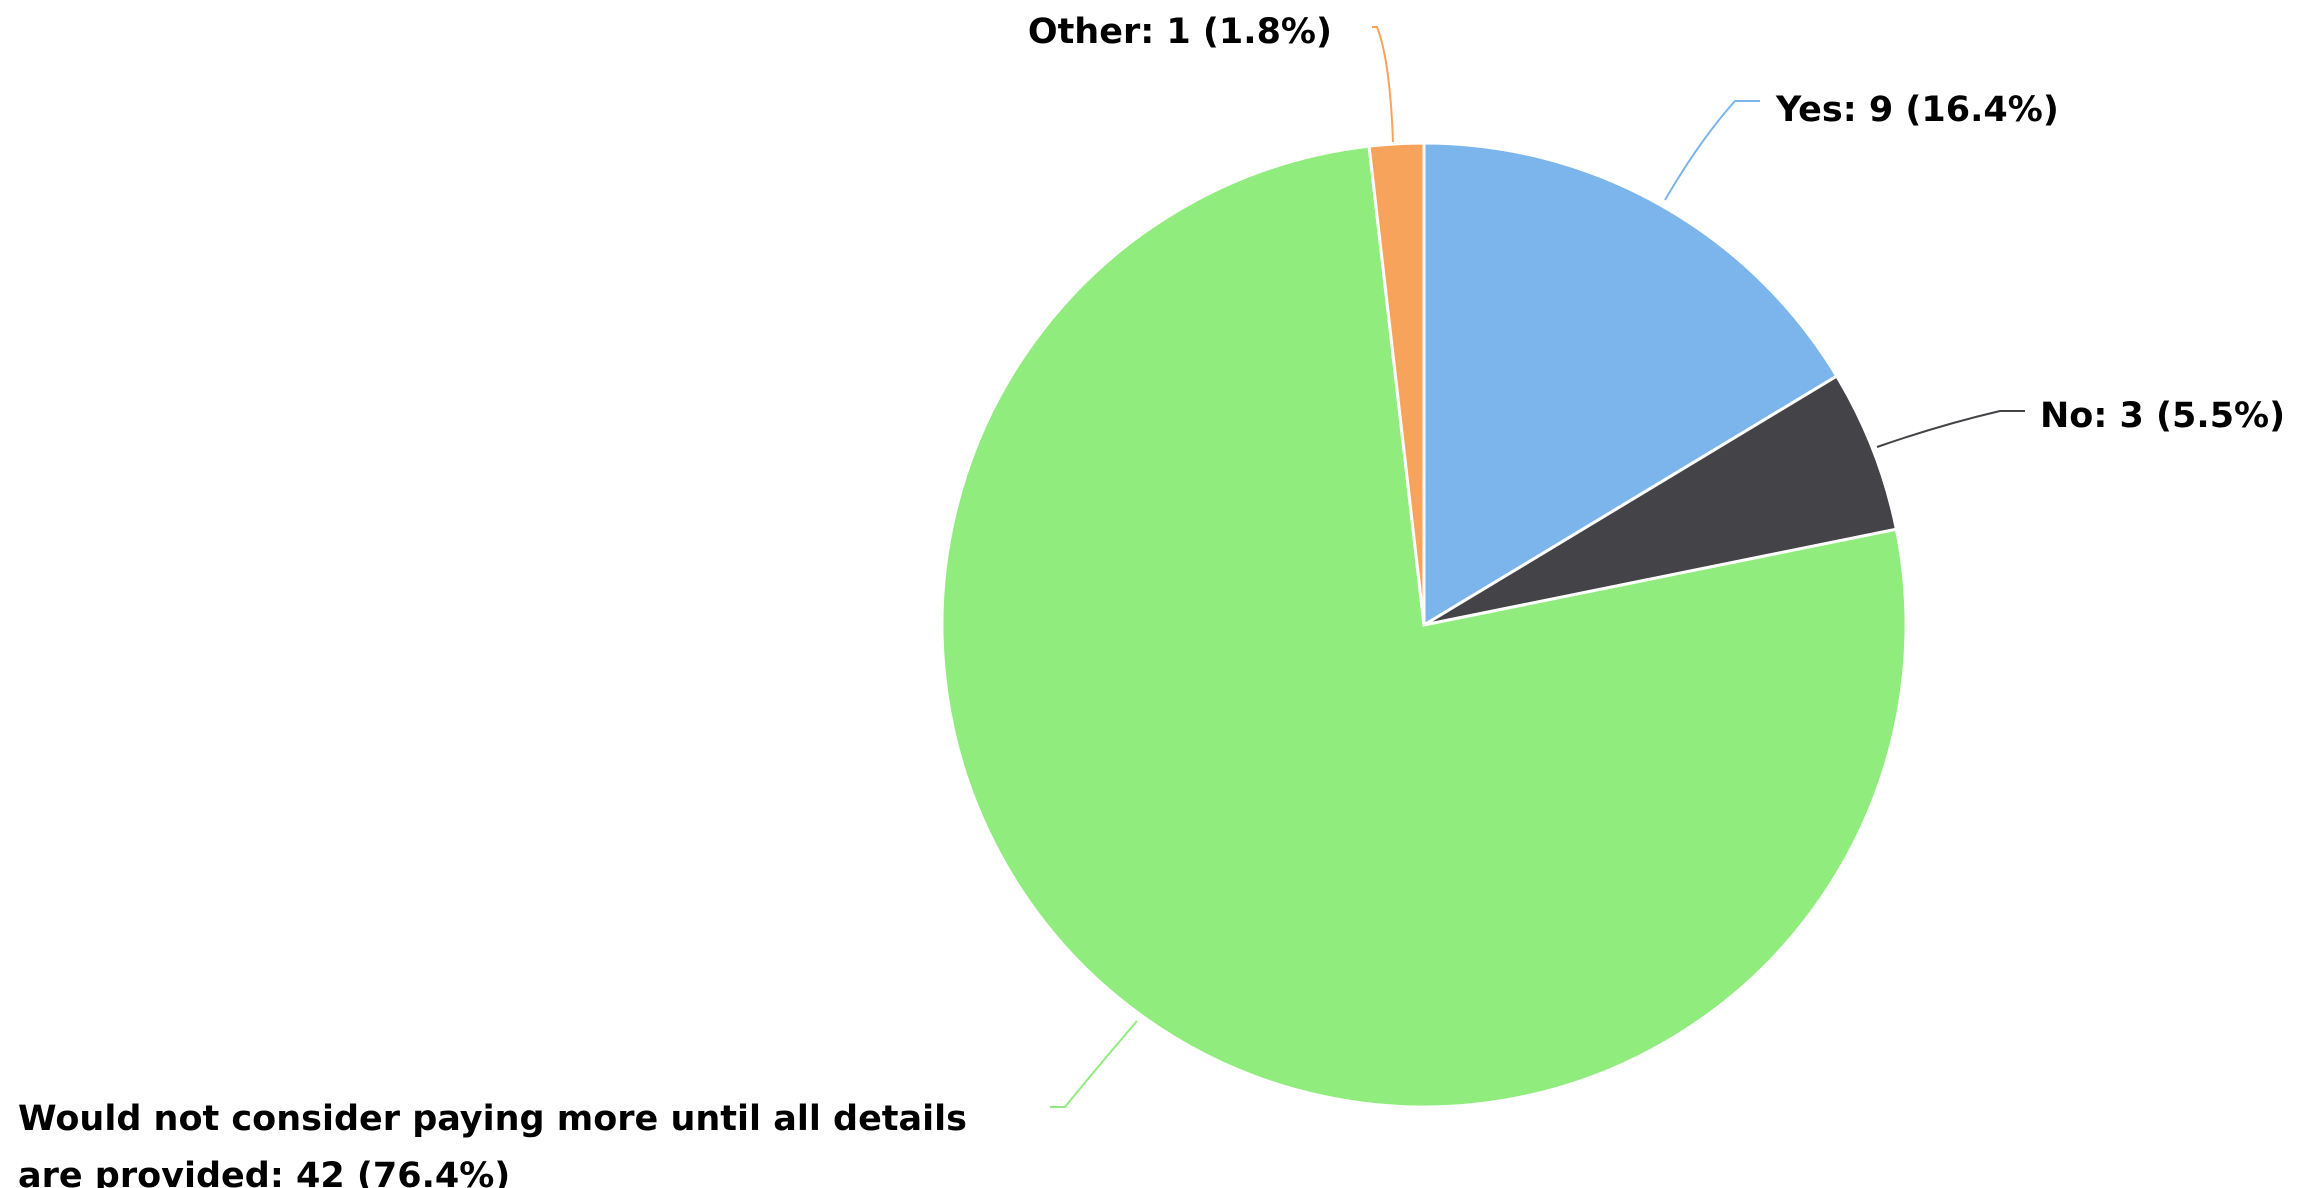  I want to click on data-label: No: 3 (5.5%), so click(2162, 416).